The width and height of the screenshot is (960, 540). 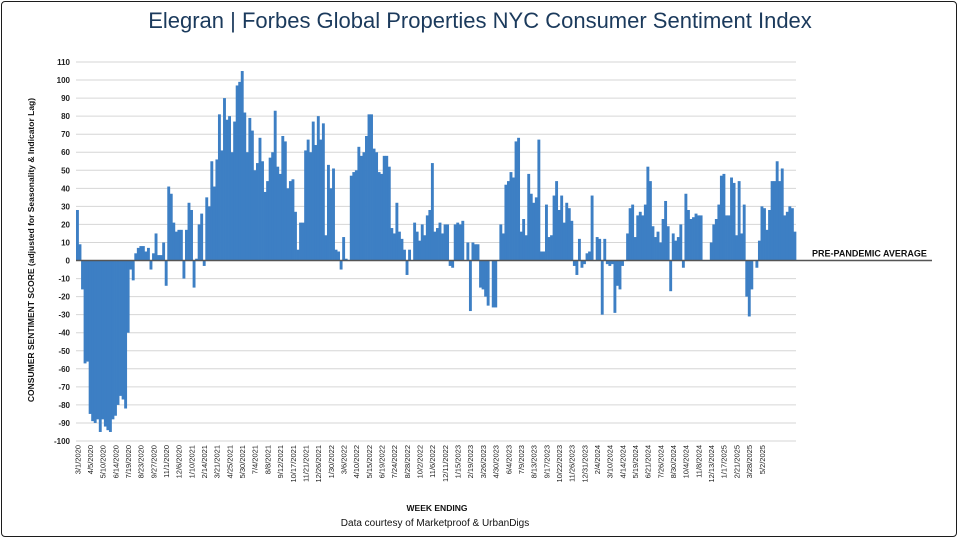 What do you see at coordinates (483, 461) in the screenshot?
I see `x-tick-label: 3/26/2023` at bounding box center [483, 461].